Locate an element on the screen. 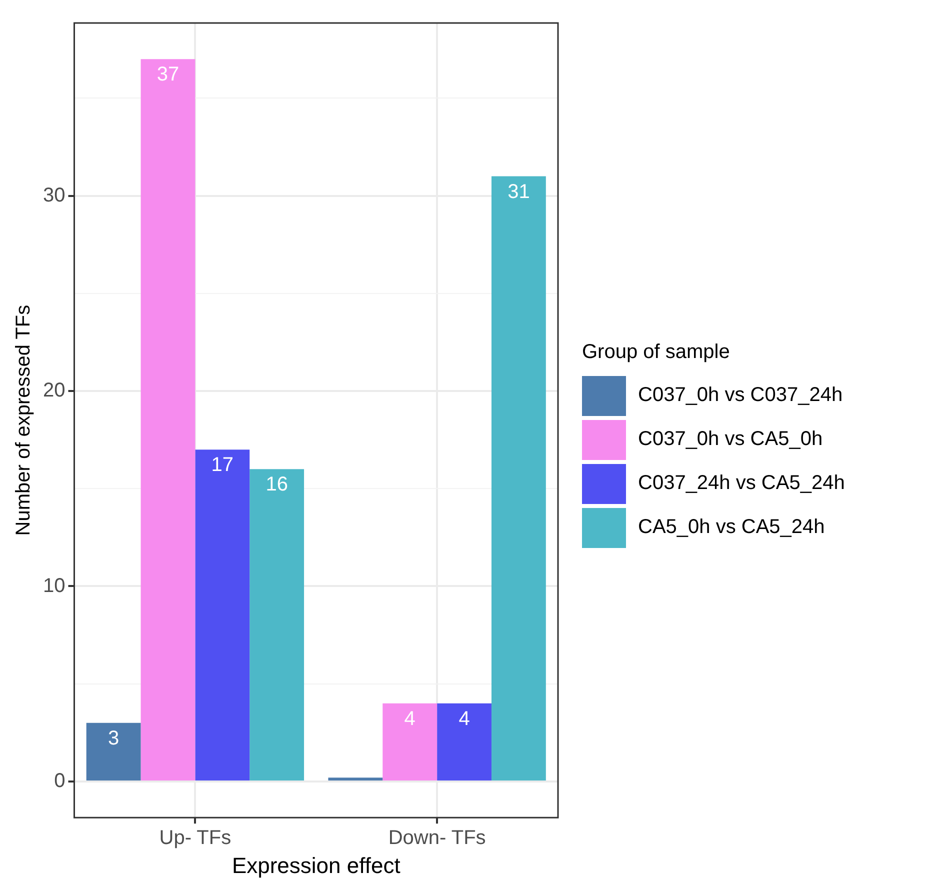 The image size is (931, 892). x-axis-title: Expression effect is located at coordinates (316, 865).